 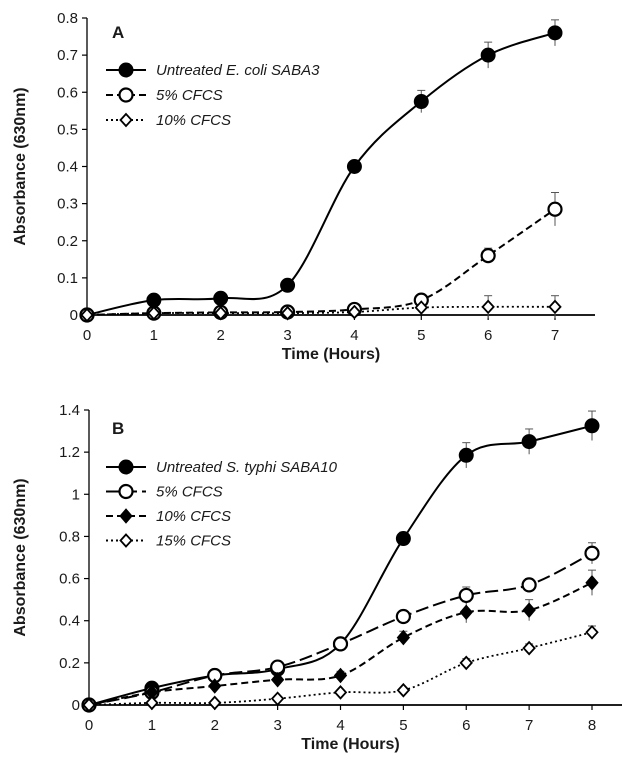 What do you see at coordinates (238, 70) in the screenshot?
I see `legend-label: Untreated E. coli SABA3` at bounding box center [238, 70].